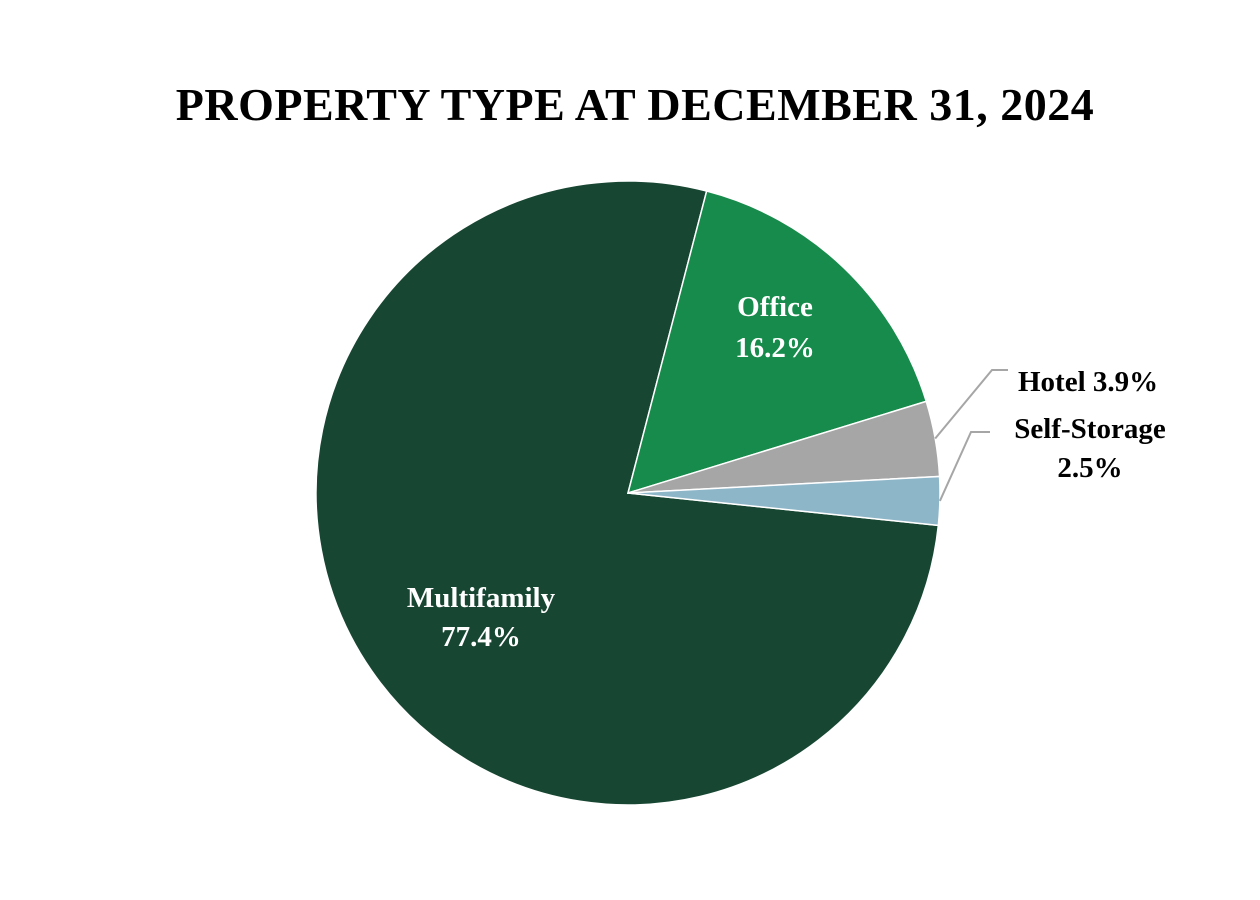 This screenshot has height=900, width=1260. What do you see at coordinates (1090, 429) in the screenshot?
I see `slice-label-self-storage: Self-Storage` at bounding box center [1090, 429].